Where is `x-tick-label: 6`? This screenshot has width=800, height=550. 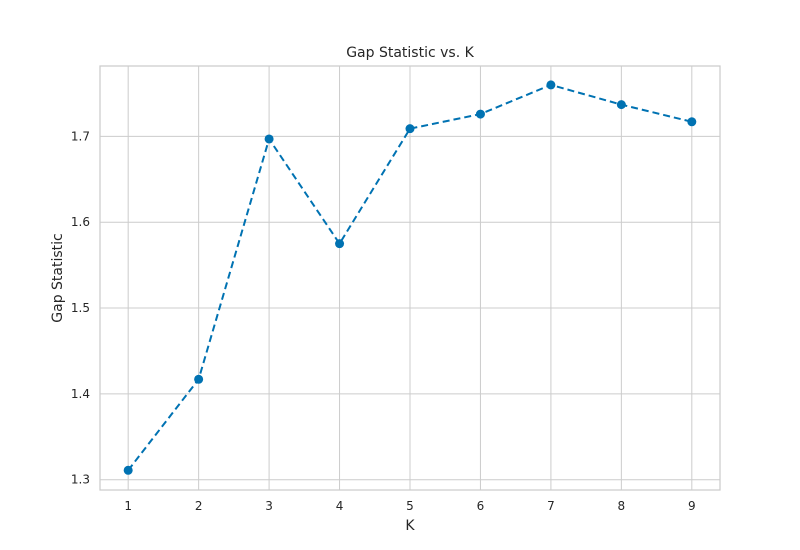
x-tick-label: 6 is located at coordinates (481, 506).